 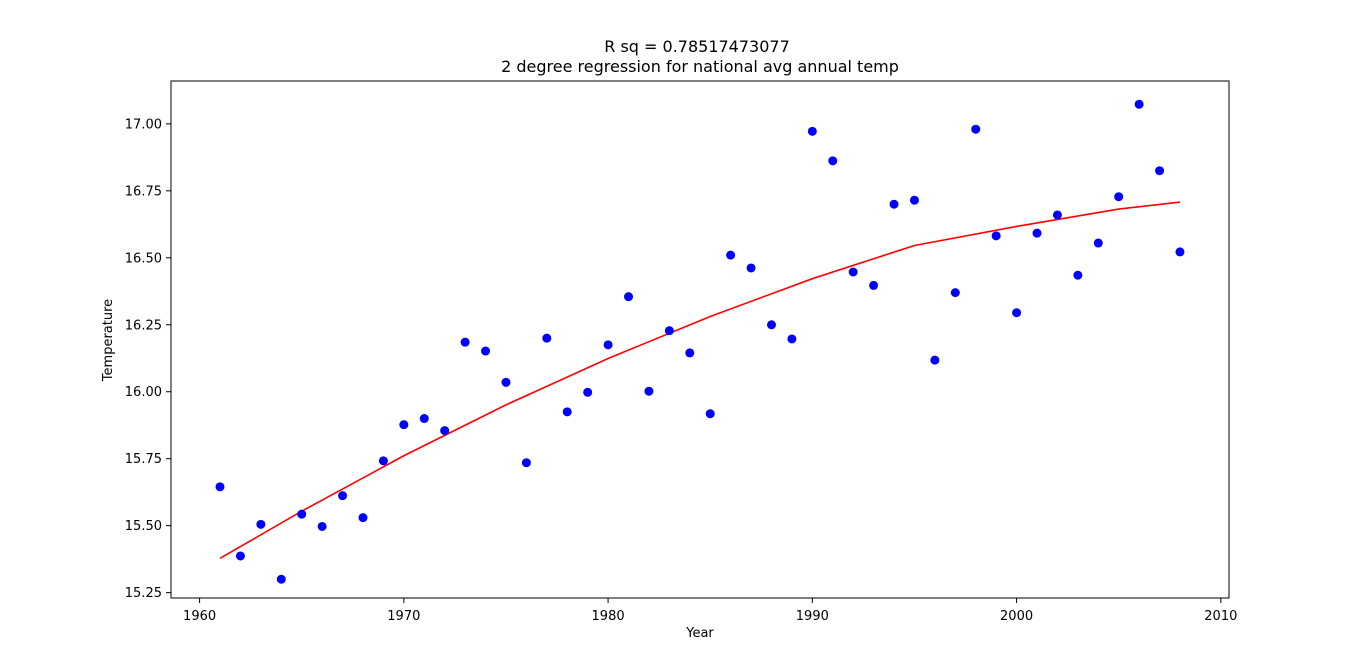 What do you see at coordinates (143, 392) in the screenshot?
I see `y-tick-label: 16.00` at bounding box center [143, 392].